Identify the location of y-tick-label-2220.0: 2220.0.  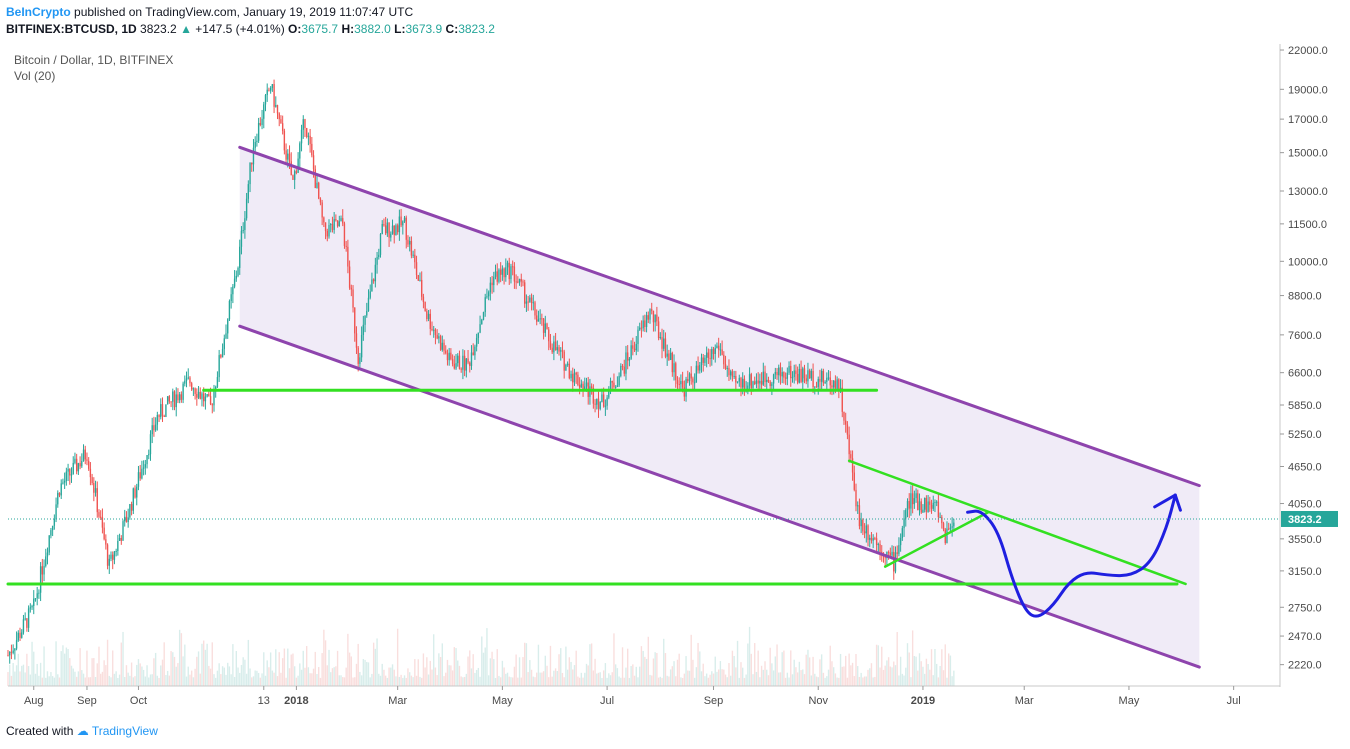
(1305, 666).